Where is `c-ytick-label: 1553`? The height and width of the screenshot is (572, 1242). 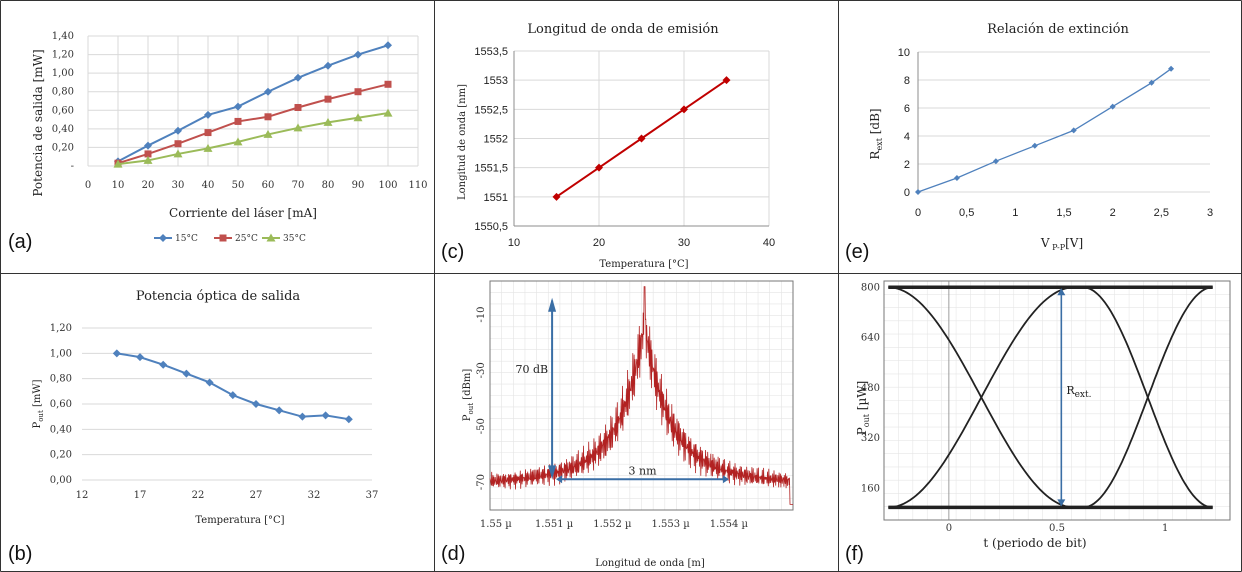 c-ytick-label: 1553 is located at coordinates (496, 81).